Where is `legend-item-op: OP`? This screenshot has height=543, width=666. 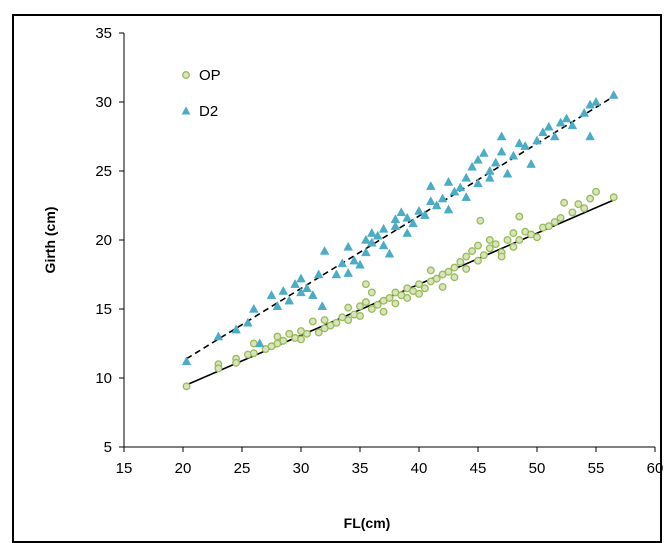
legend-item-op: OP is located at coordinates (201, 75).